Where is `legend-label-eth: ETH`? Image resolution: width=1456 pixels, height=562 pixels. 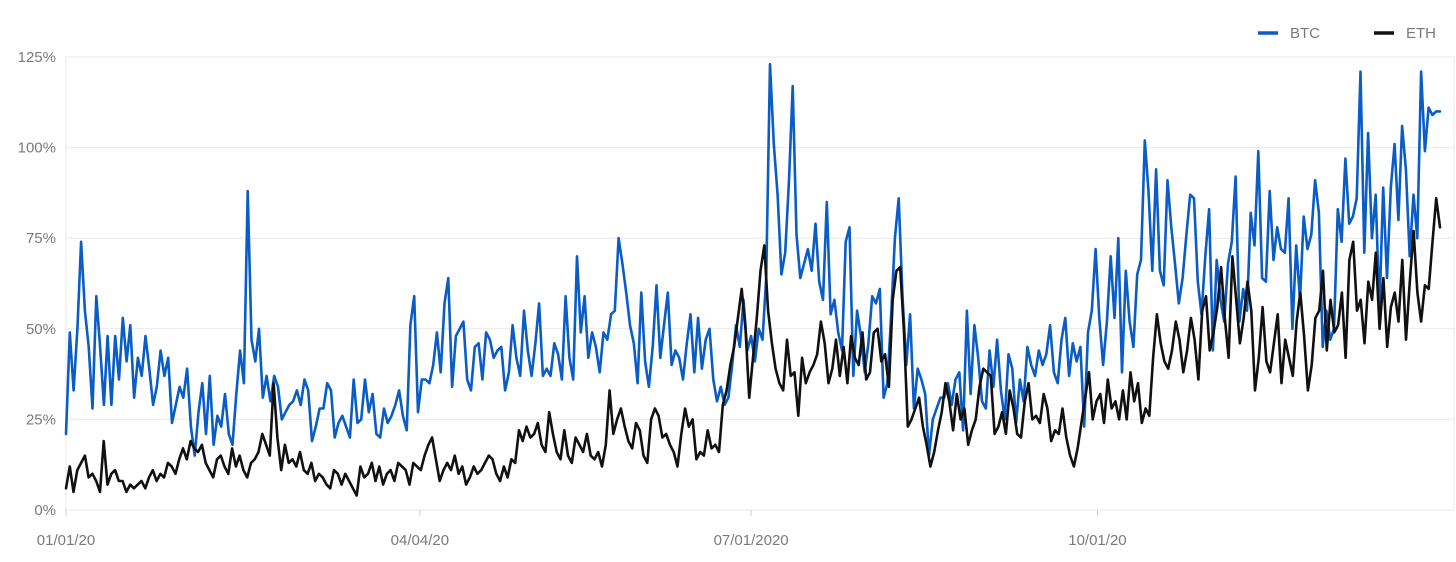 legend-label-eth: ETH is located at coordinates (1421, 33).